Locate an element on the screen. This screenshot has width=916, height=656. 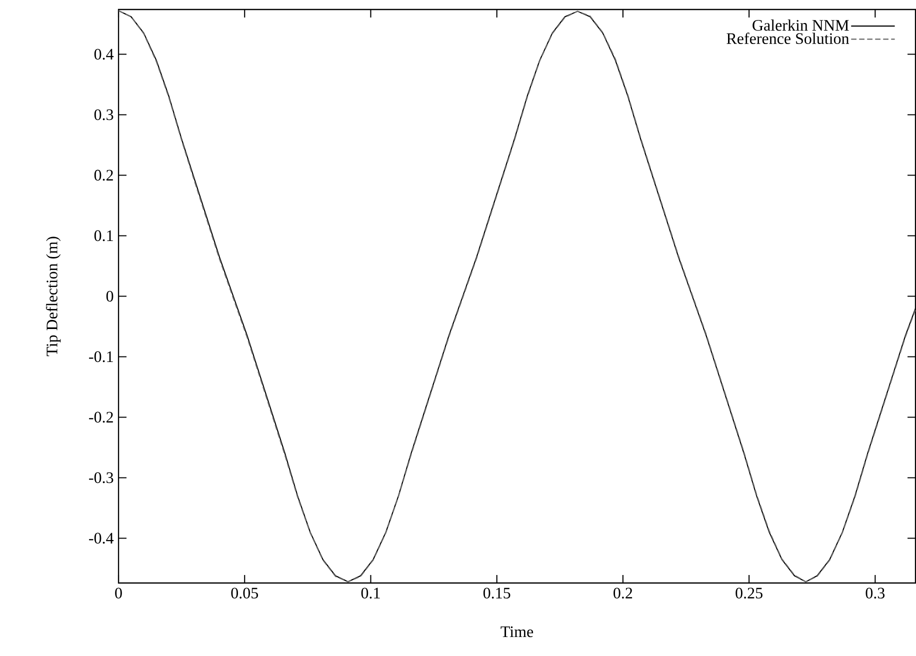
y-tick-label: -0.3 is located at coordinates (101, 478).